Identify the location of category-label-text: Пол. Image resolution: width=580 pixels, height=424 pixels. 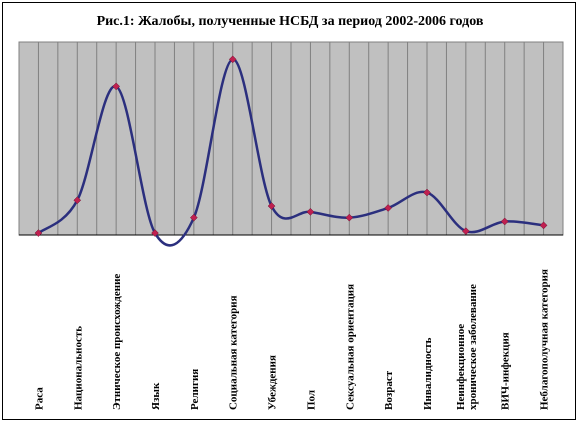
(311, 400).